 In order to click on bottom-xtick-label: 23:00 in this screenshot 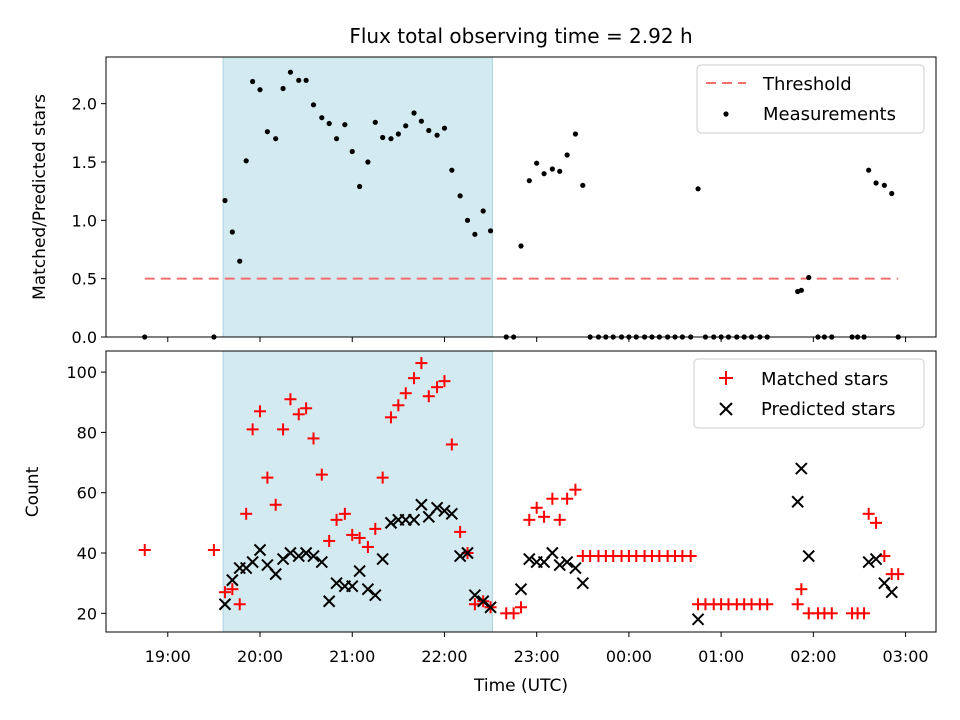, I will do `click(537, 656)`.